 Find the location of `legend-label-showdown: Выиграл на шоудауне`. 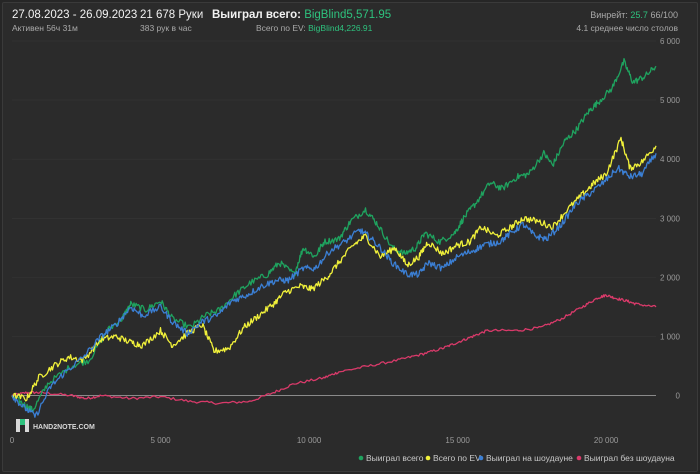

legend-label-showdown: Выиграл на шоудауне is located at coordinates (529, 458).